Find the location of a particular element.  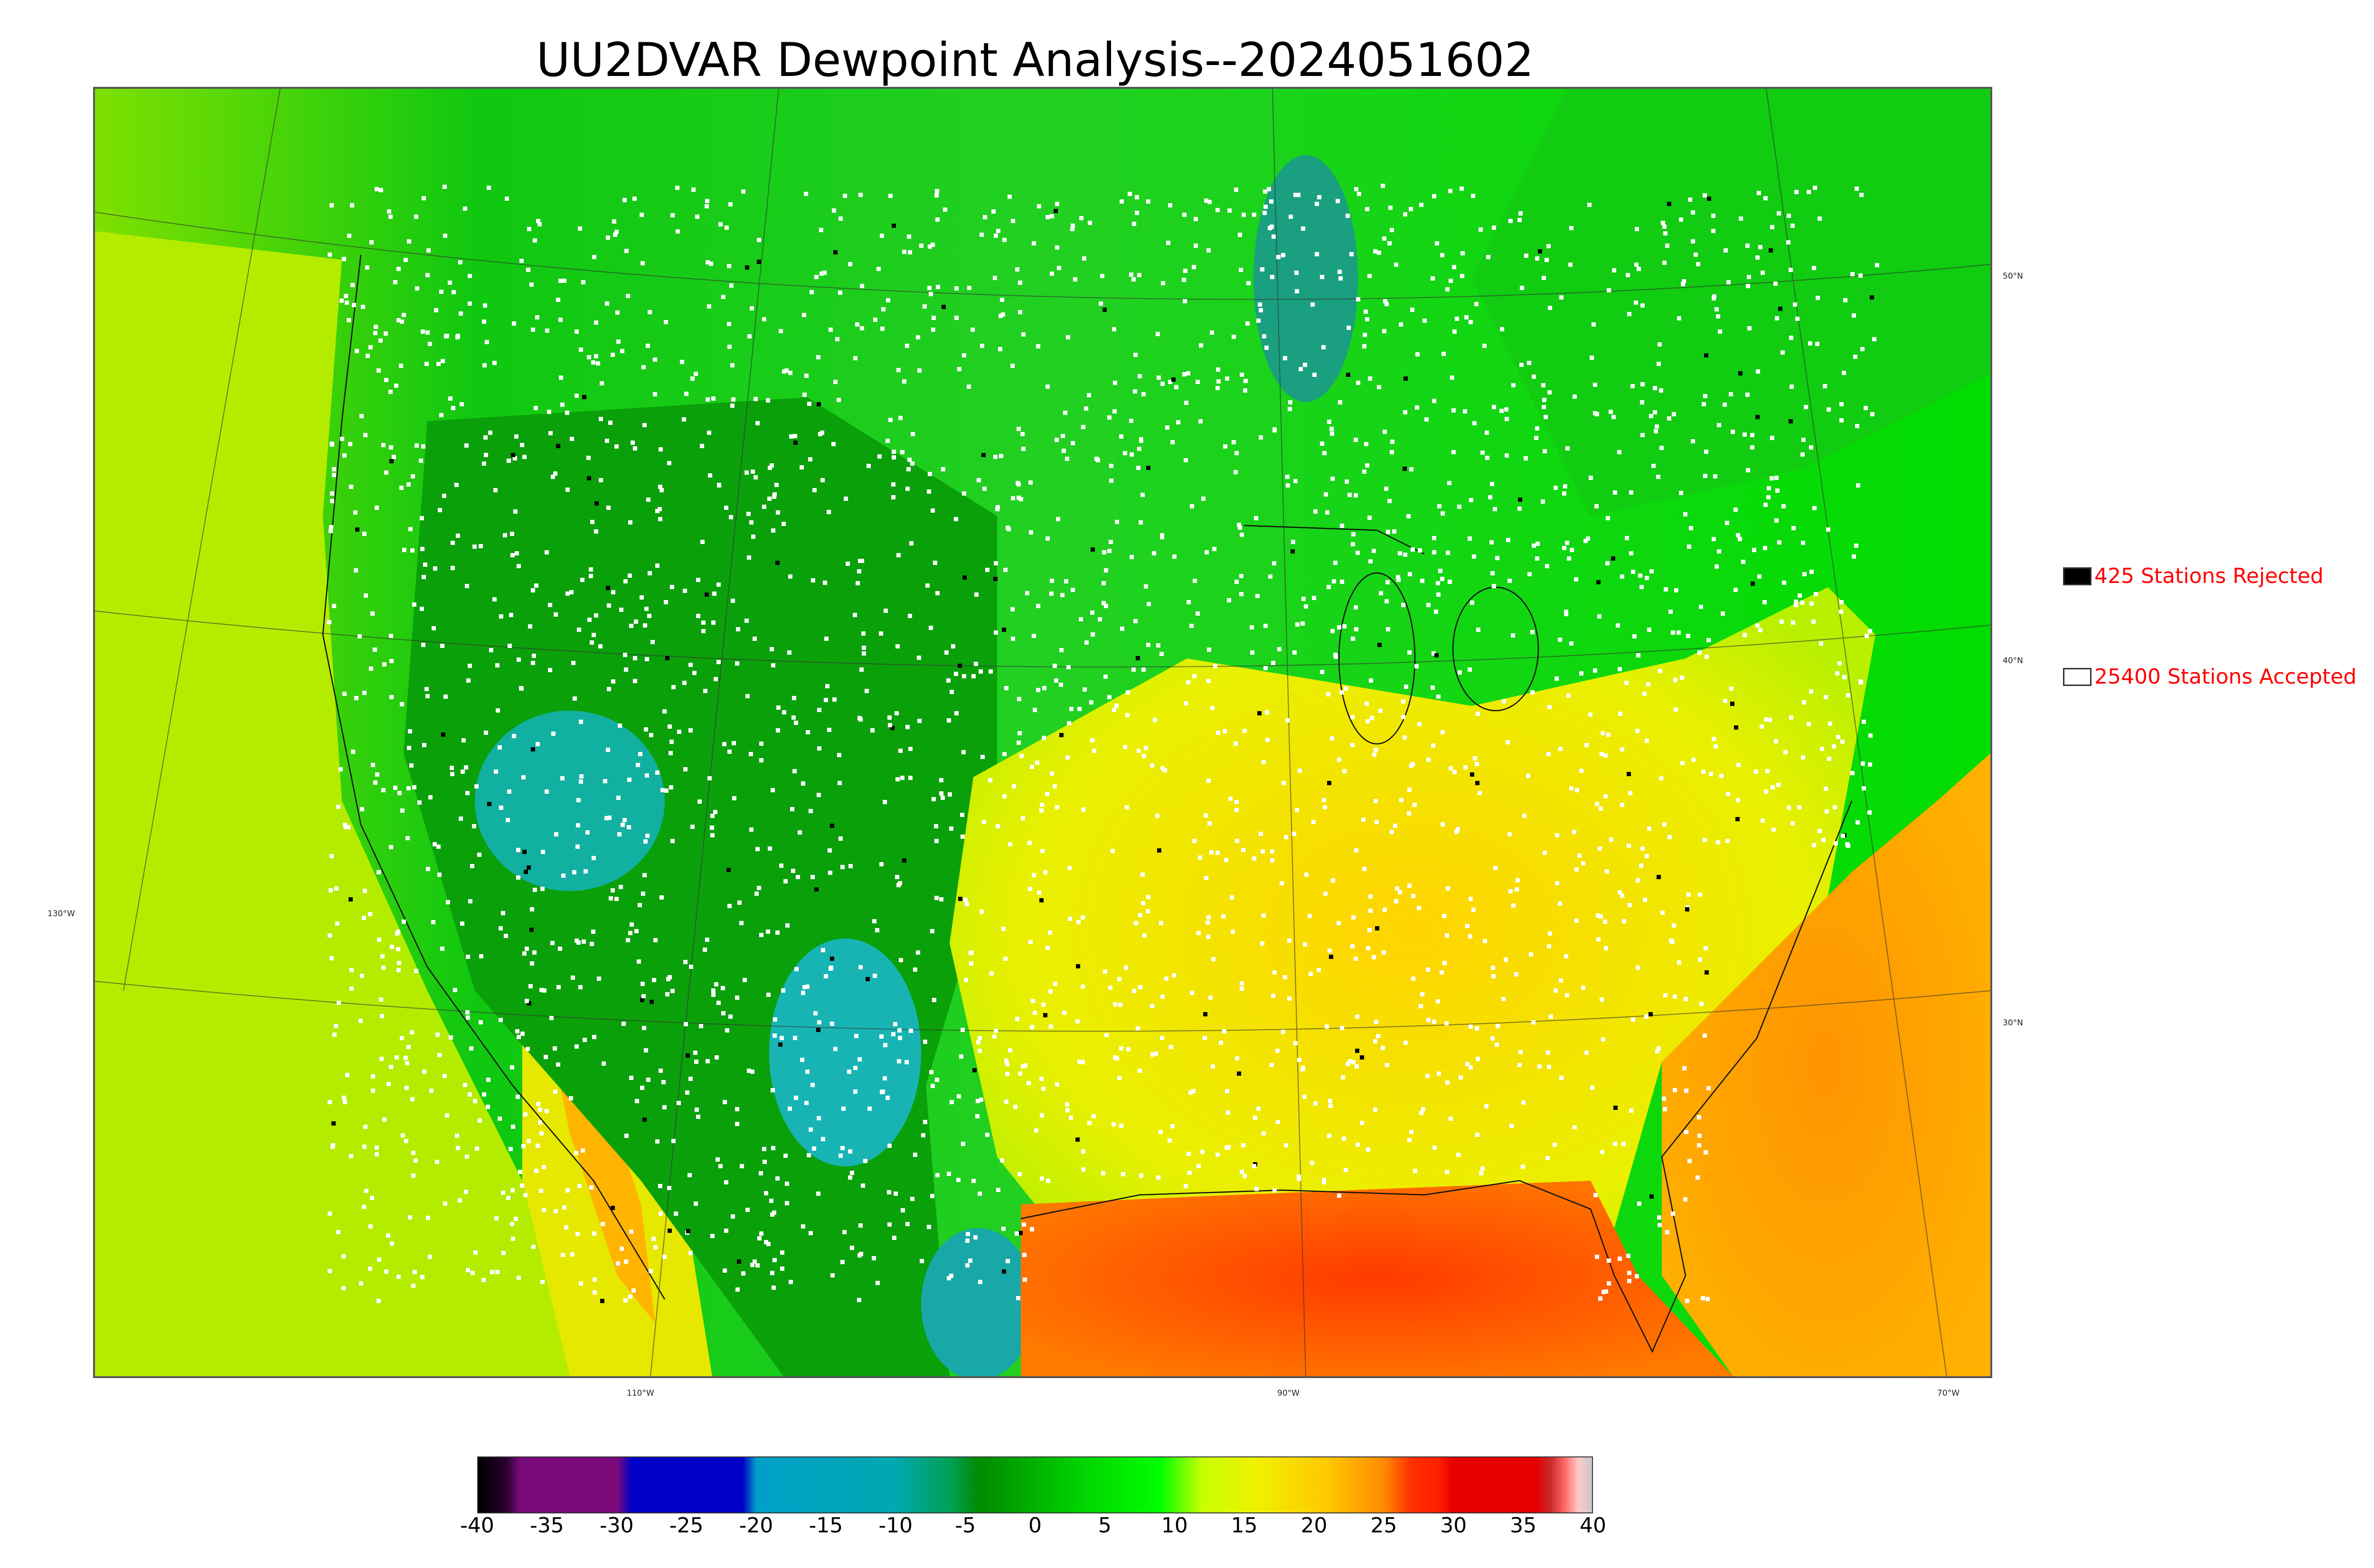

colorbar-tick-label: -30 is located at coordinates (616, 1525).